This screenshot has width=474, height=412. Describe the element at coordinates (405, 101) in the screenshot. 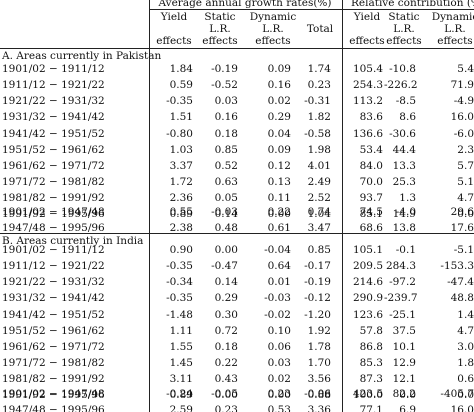

I see `cell-static-contrib: -8.5` at that location.